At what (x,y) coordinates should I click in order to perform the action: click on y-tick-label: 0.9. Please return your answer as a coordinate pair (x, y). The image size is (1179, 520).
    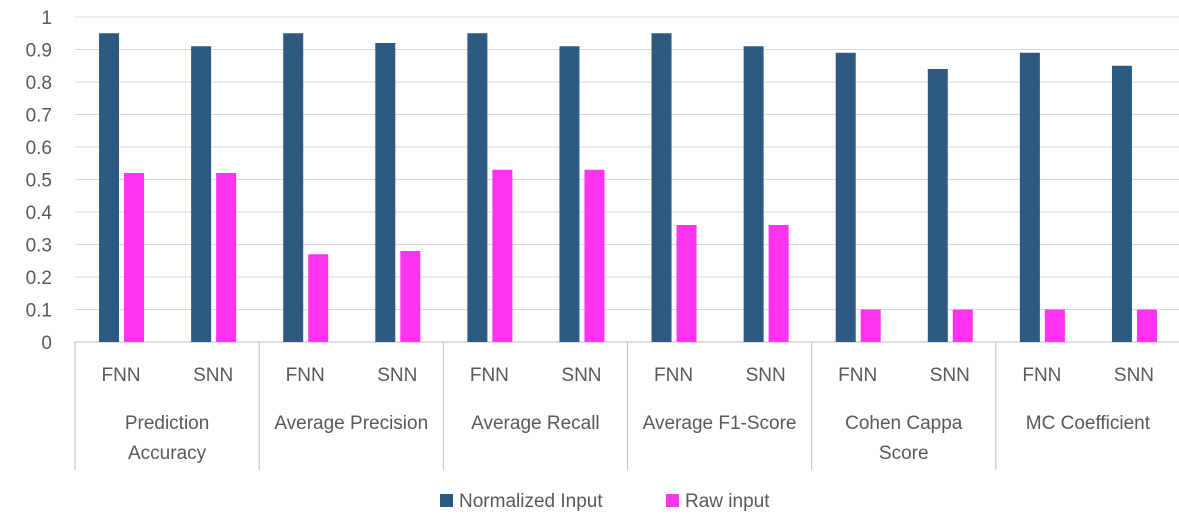
    Looking at the image, I should click on (39, 51).